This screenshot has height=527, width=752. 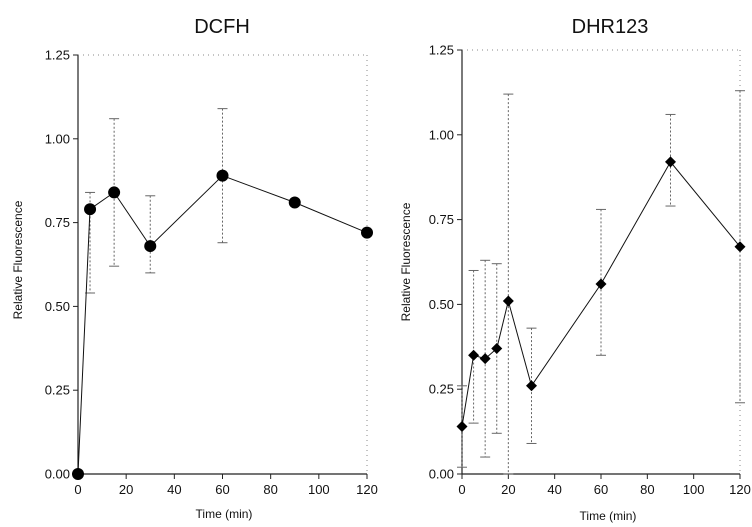 I want to click on panel-title: DCFH, so click(x=222, y=27).